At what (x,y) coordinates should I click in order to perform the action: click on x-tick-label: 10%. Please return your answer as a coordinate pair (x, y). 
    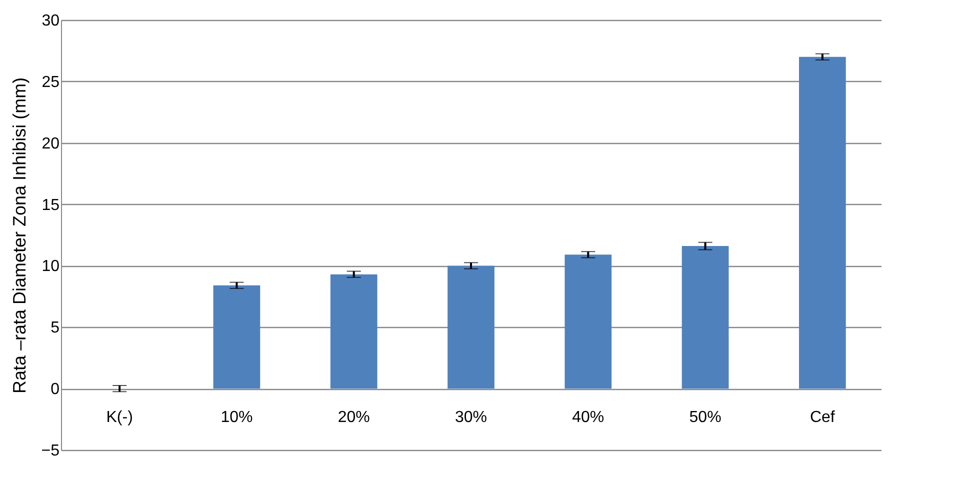
    Looking at the image, I should click on (236, 417).